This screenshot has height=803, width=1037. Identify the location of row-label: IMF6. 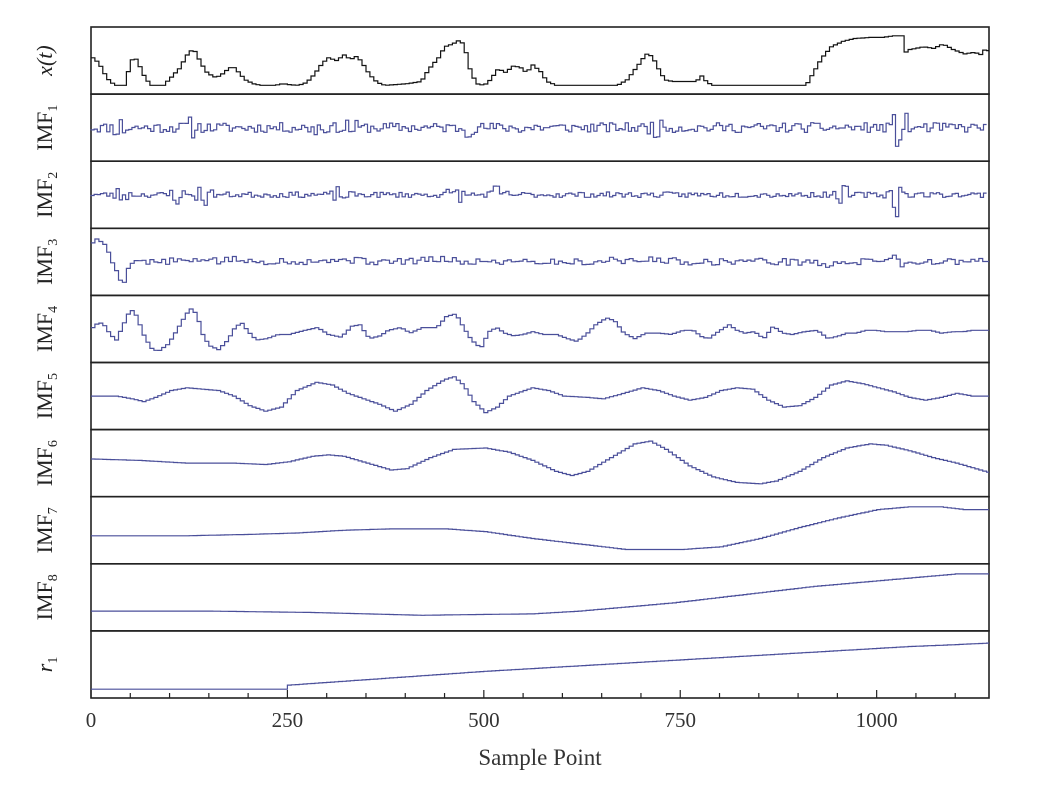
(46, 463).